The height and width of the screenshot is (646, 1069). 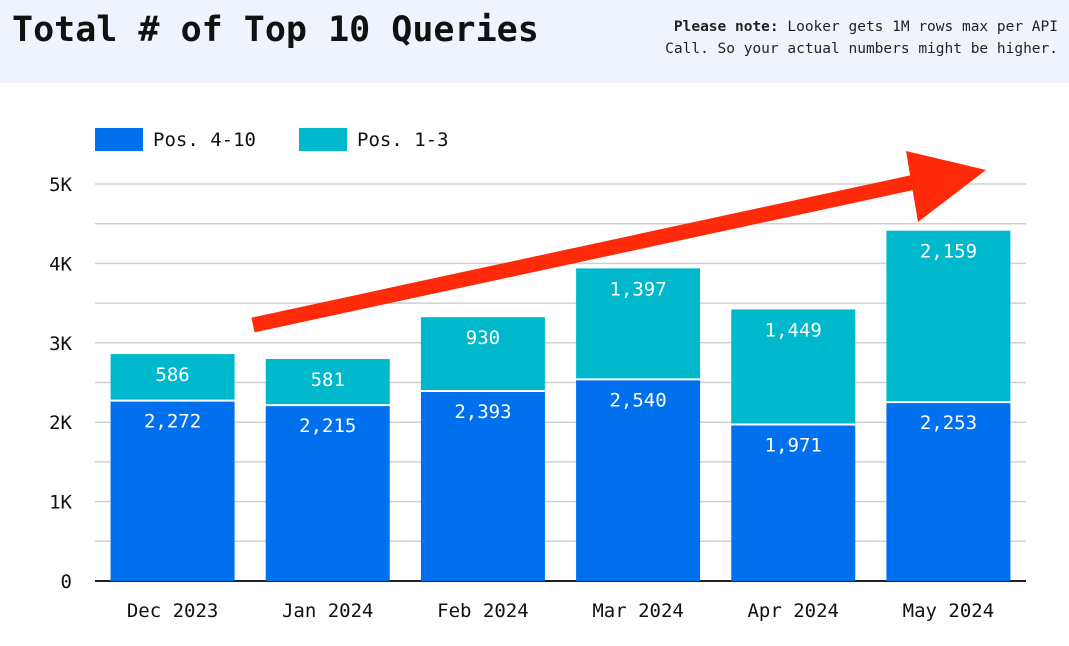 I want to click on y-tick-label: 5K, so click(x=60, y=185).